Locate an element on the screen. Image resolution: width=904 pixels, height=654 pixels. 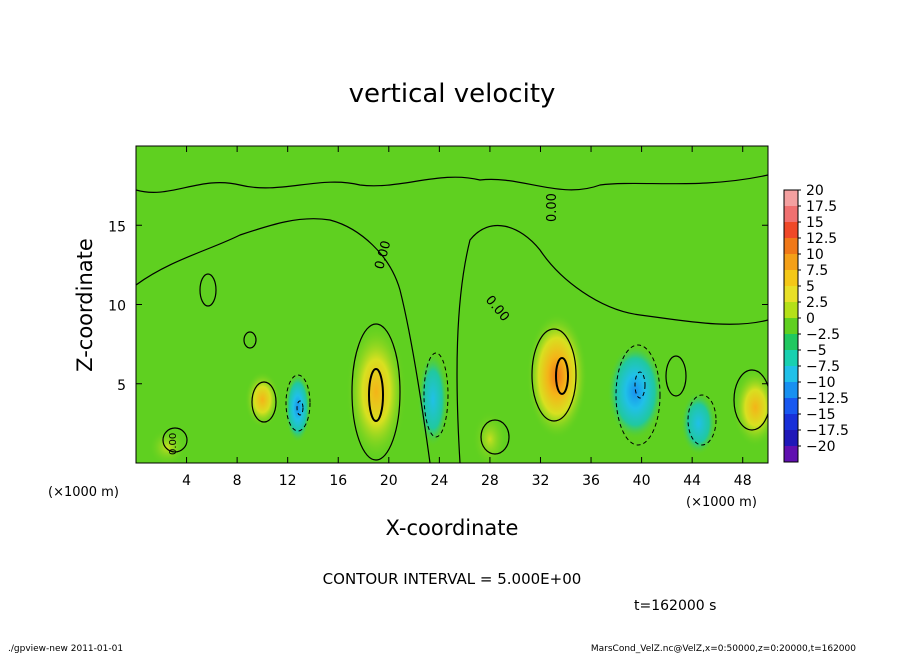
colorbar-label: −20 is located at coordinates (821, 447).